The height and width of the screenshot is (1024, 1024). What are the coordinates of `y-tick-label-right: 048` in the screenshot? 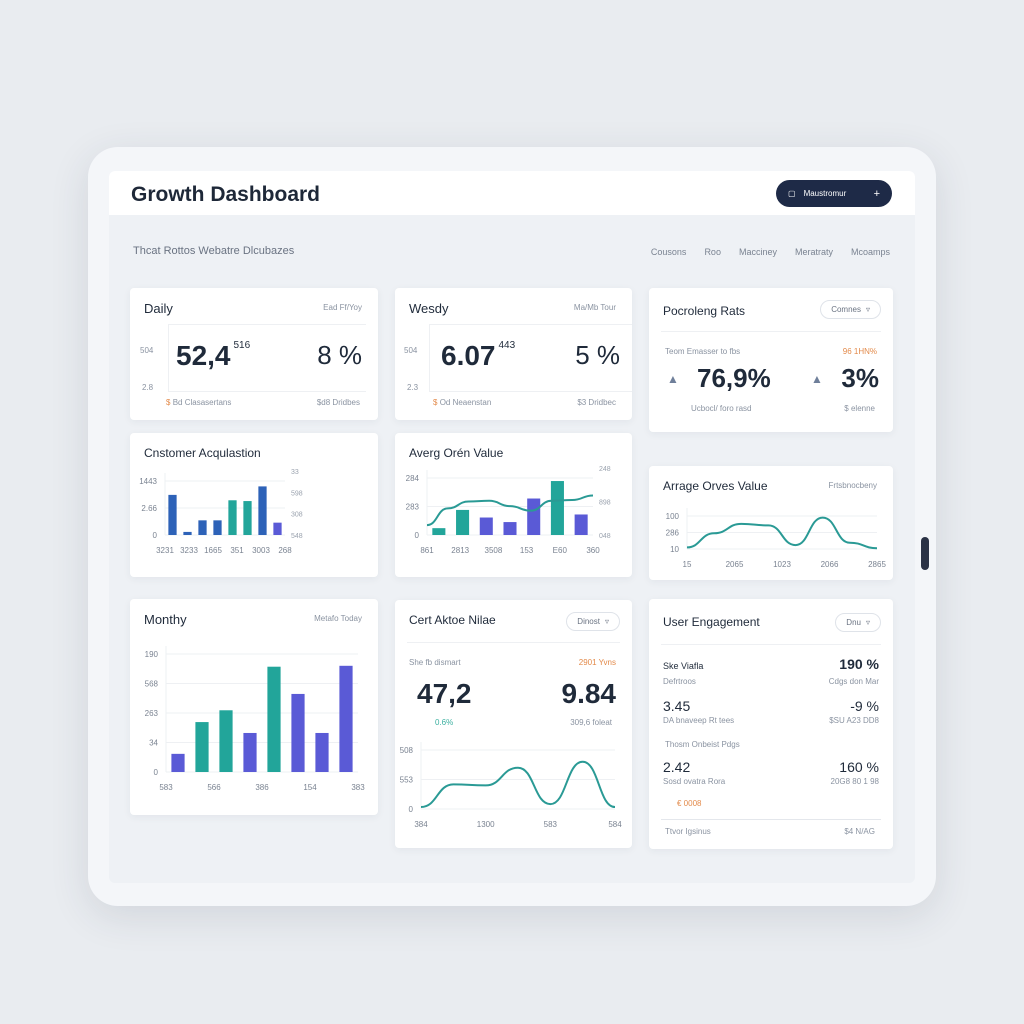 It's located at (605, 536).